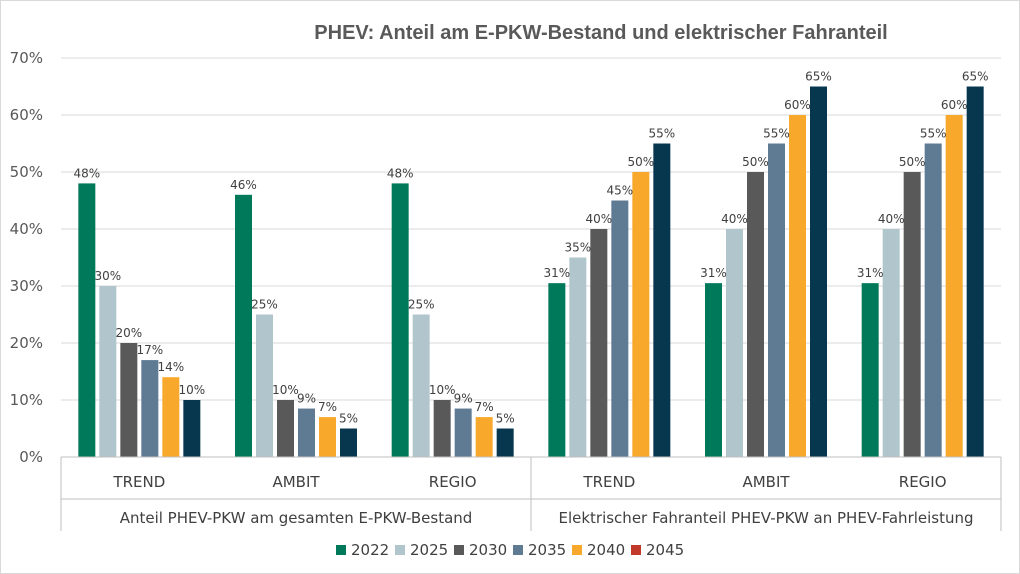 The height and width of the screenshot is (574, 1020). Describe the element at coordinates (26, 115) in the screenshot. I see `y-tick-label: 60%` at that location.